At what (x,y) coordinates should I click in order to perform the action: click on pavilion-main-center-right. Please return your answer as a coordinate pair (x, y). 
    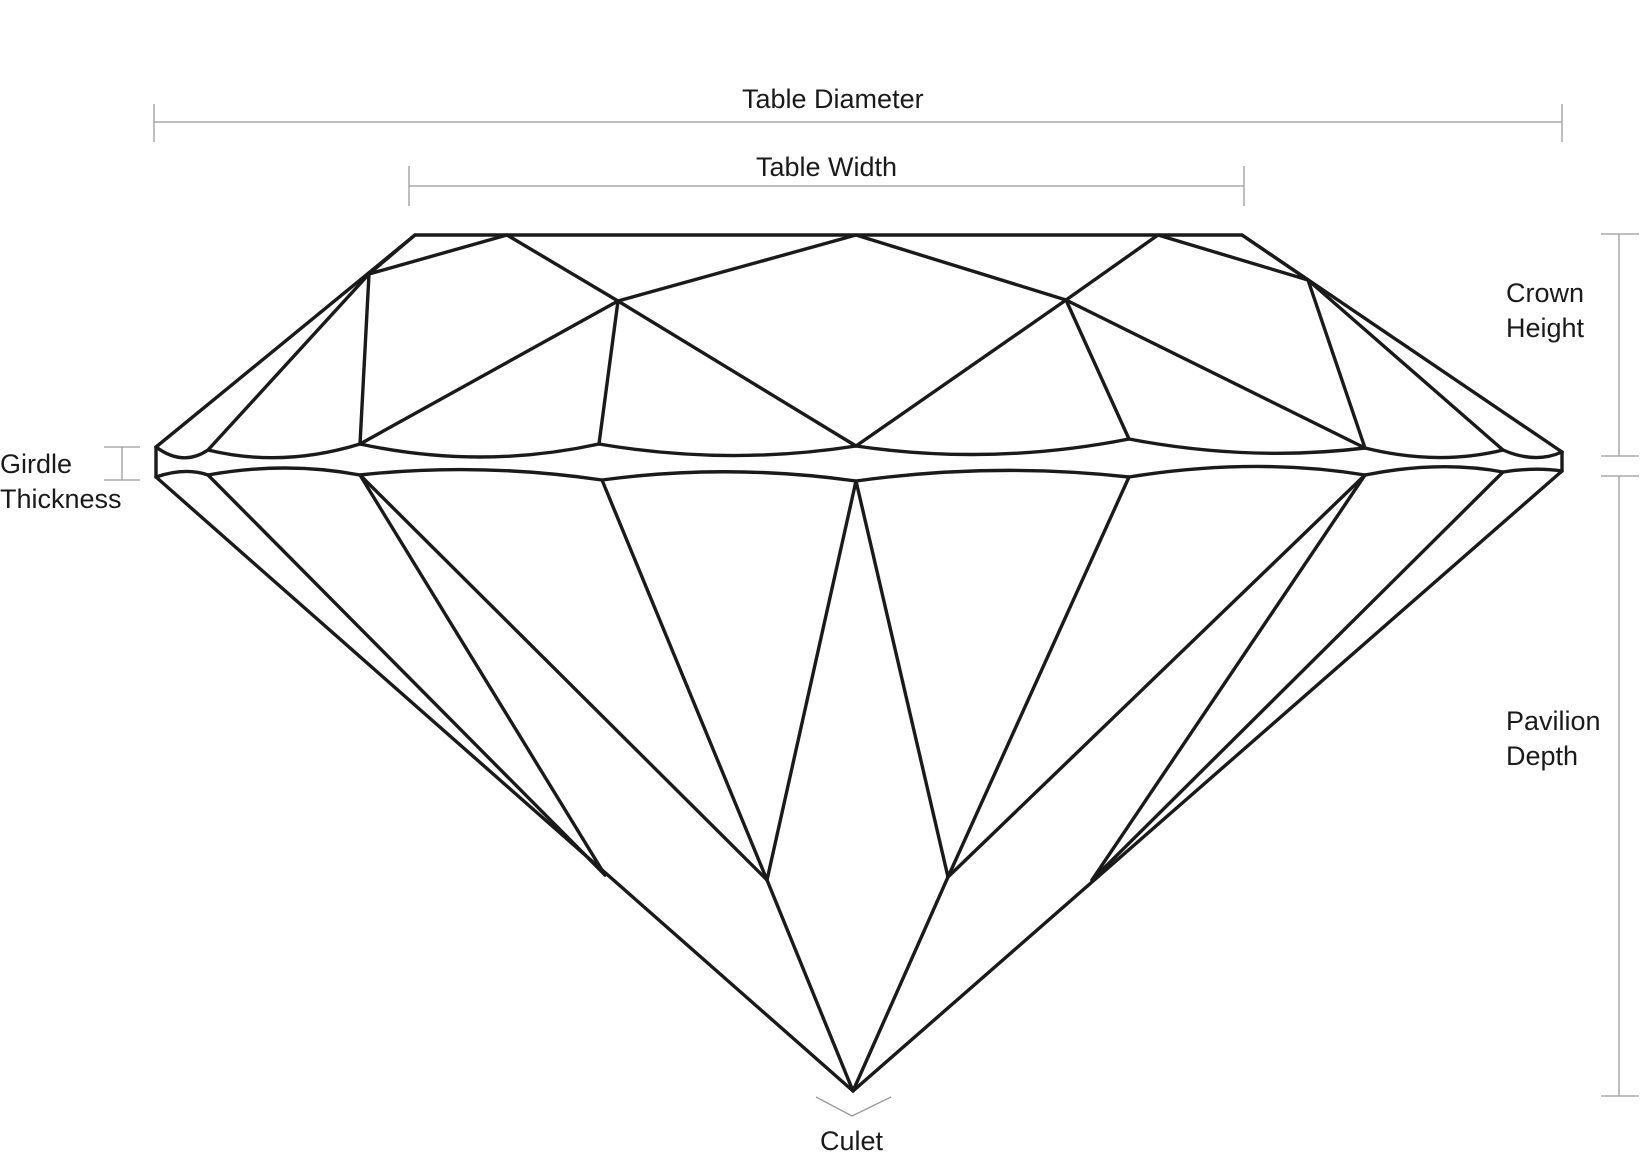
    Looking at the image, I should click on (902, 679).